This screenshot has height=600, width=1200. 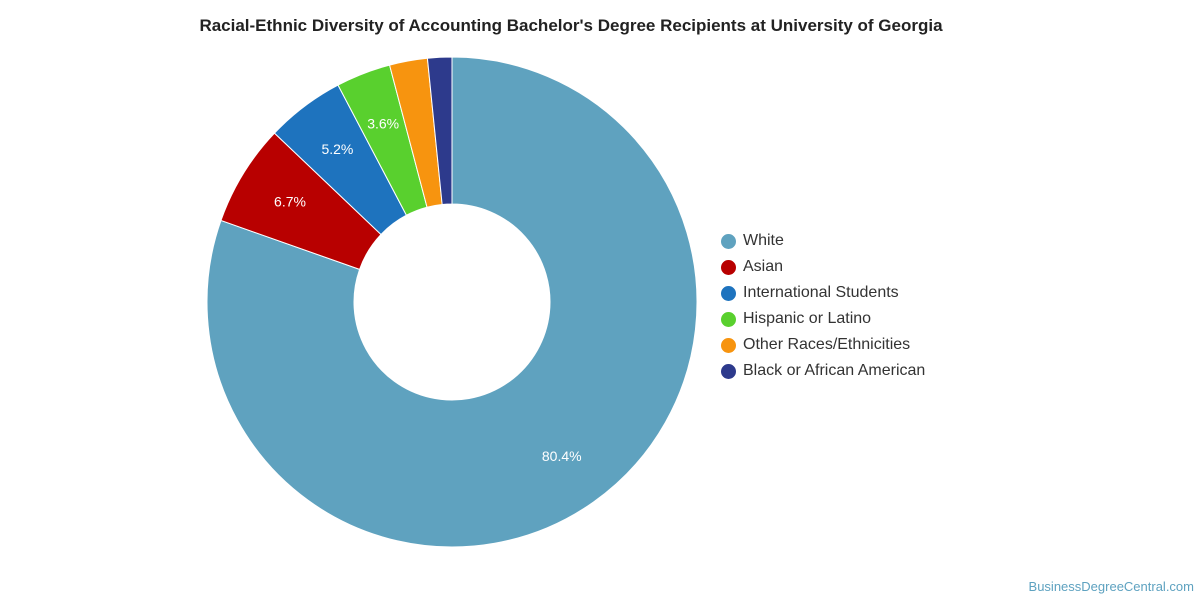 What do you see at coordinates (1111, 586) in the screenshot?
I see `source-credit: BusinessDegreeCentral.com` at bounding box center [1111, 586].